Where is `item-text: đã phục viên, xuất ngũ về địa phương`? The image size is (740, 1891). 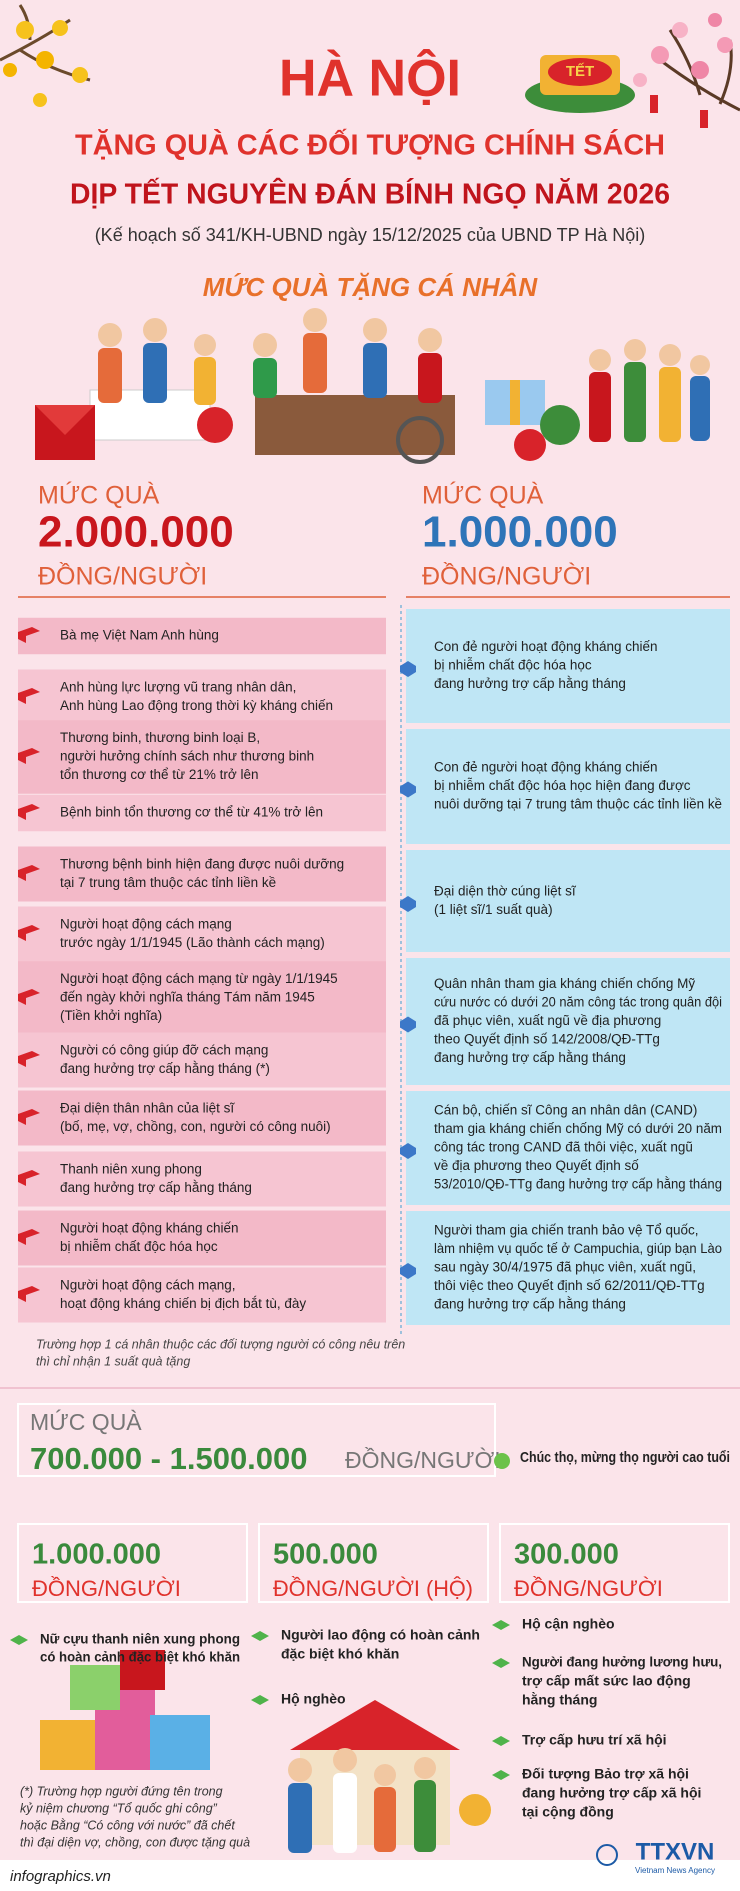
item-text: đã phục viên, xuất ngũ về địa phương is located at coordinates (547, 1020).